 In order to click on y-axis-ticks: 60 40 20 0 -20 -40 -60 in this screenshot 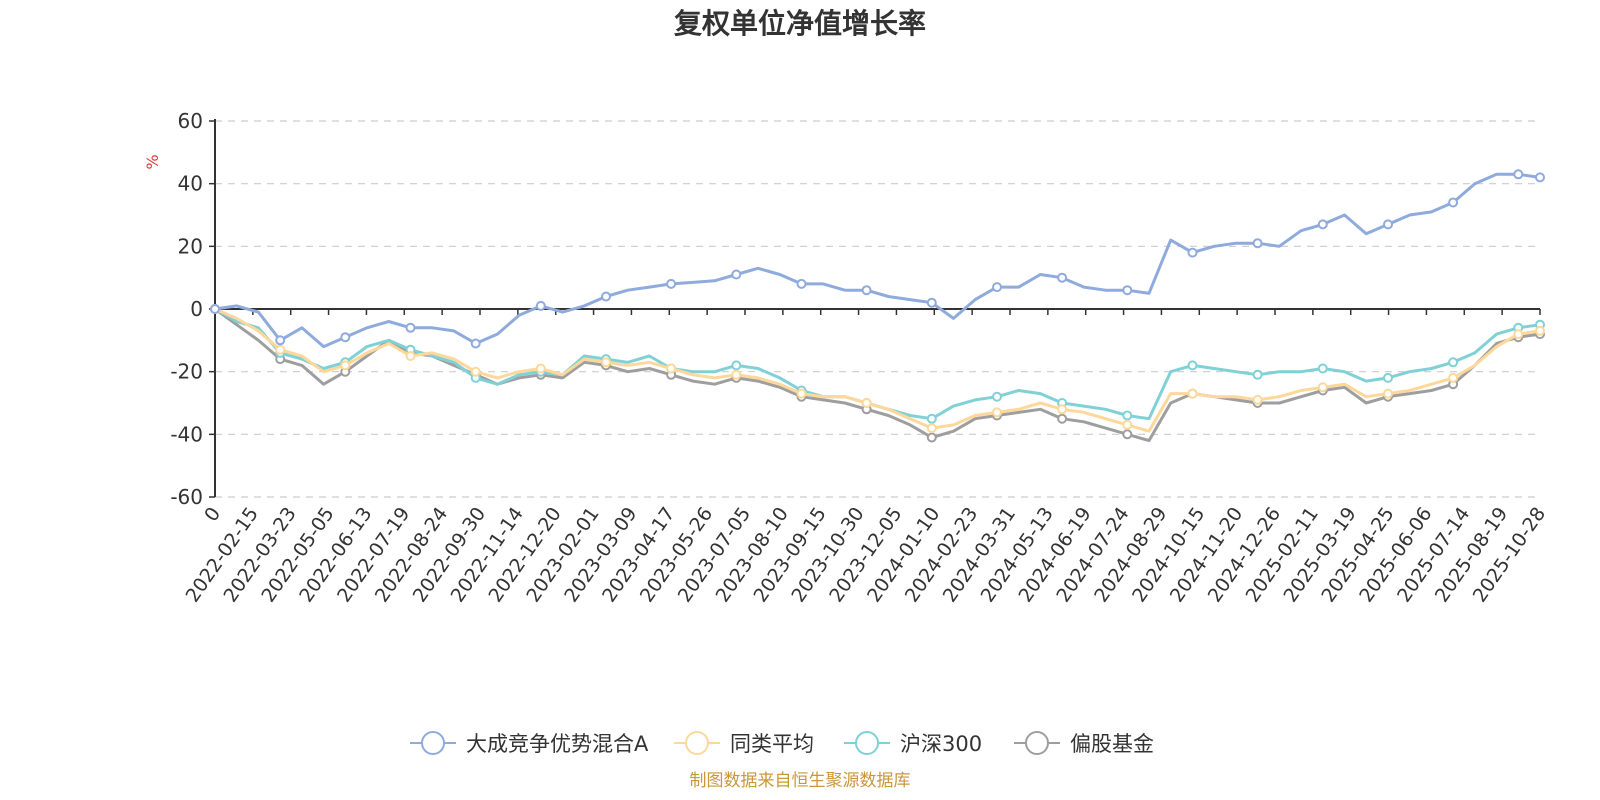, I will do `click(192, 309)`.